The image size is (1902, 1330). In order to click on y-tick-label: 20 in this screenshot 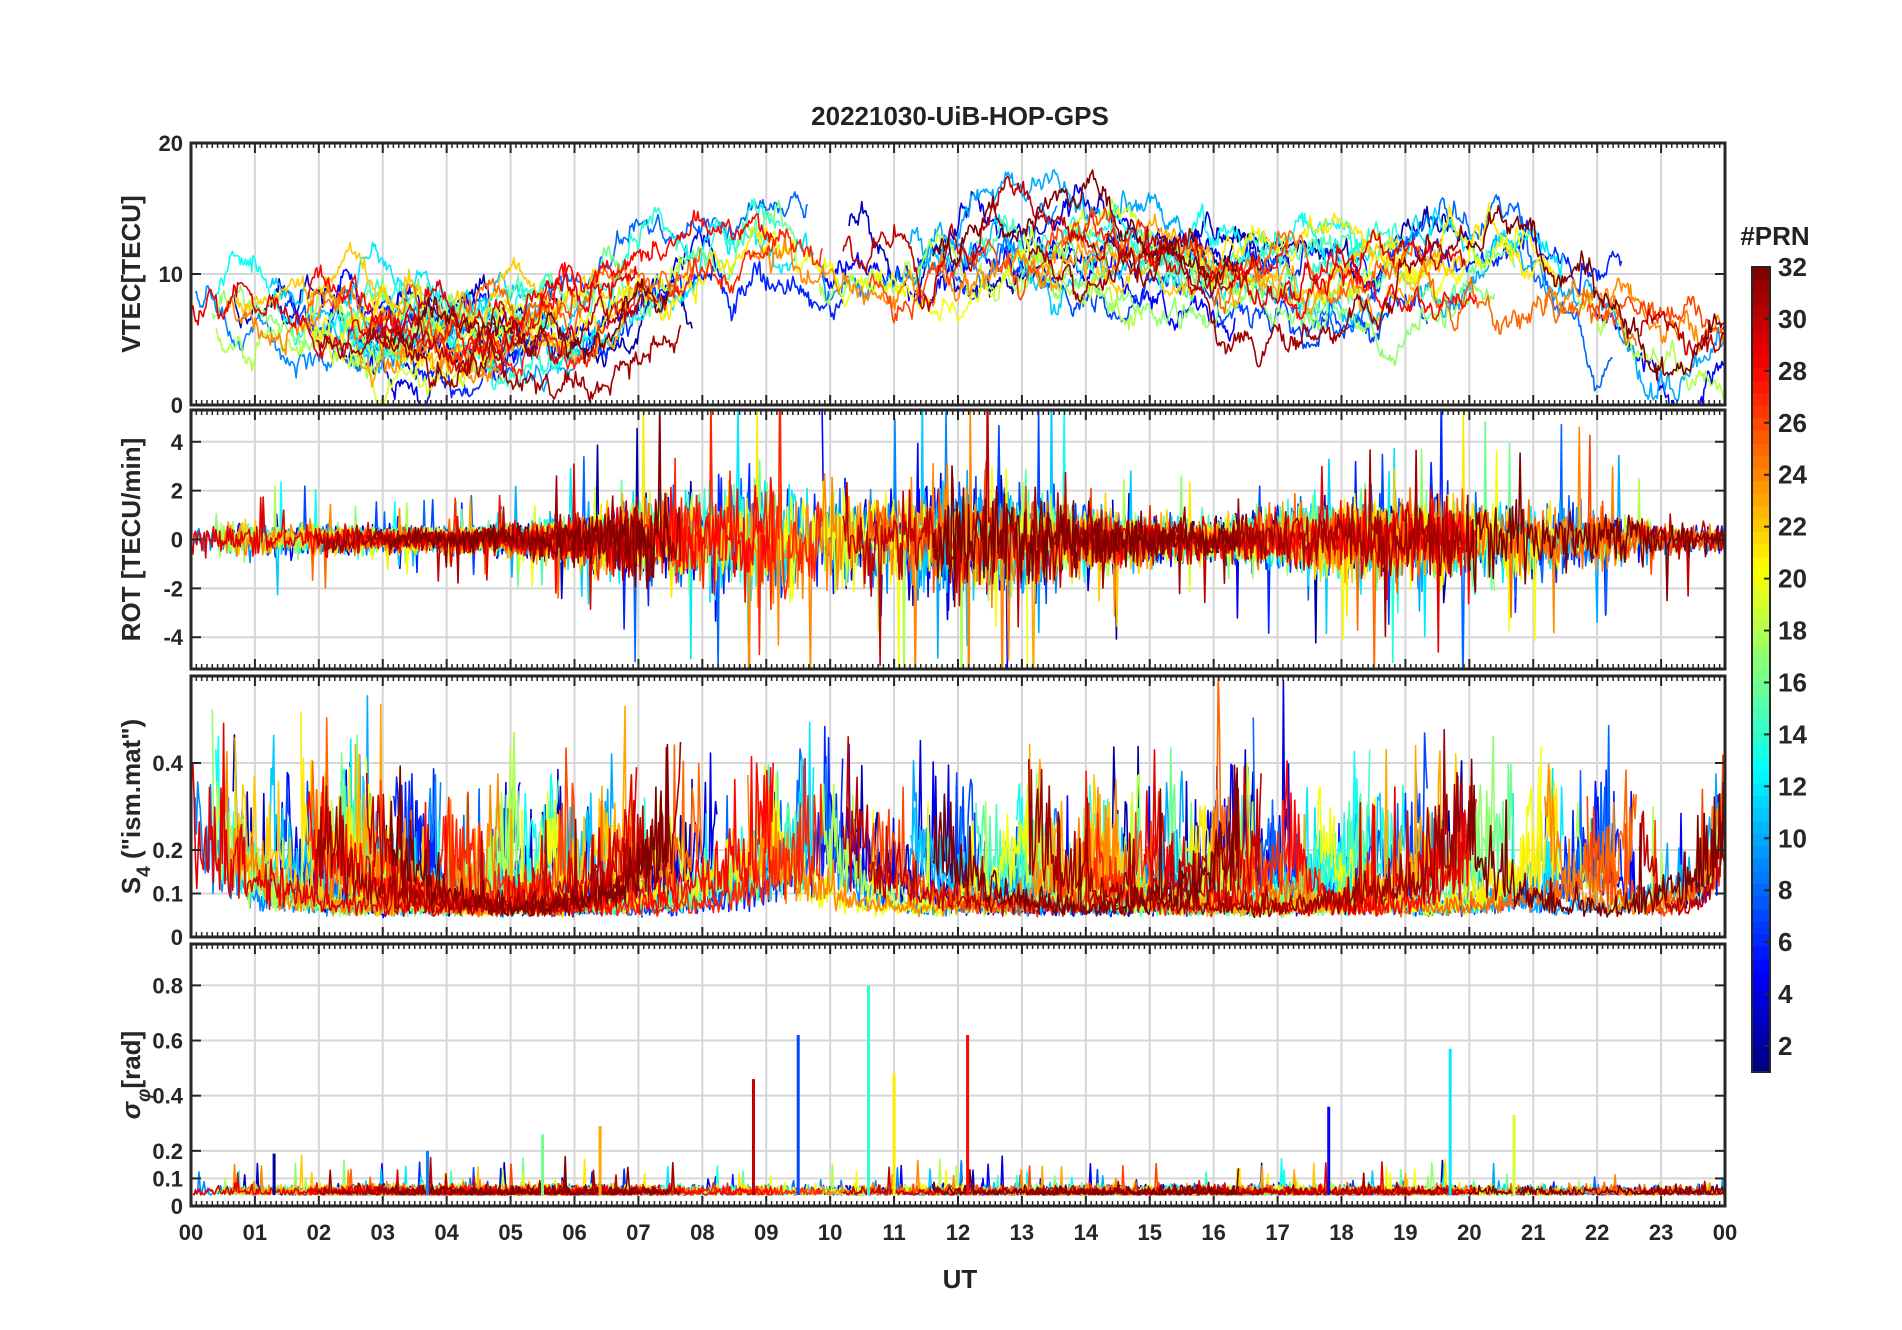, I will do `click(171, 143)`.